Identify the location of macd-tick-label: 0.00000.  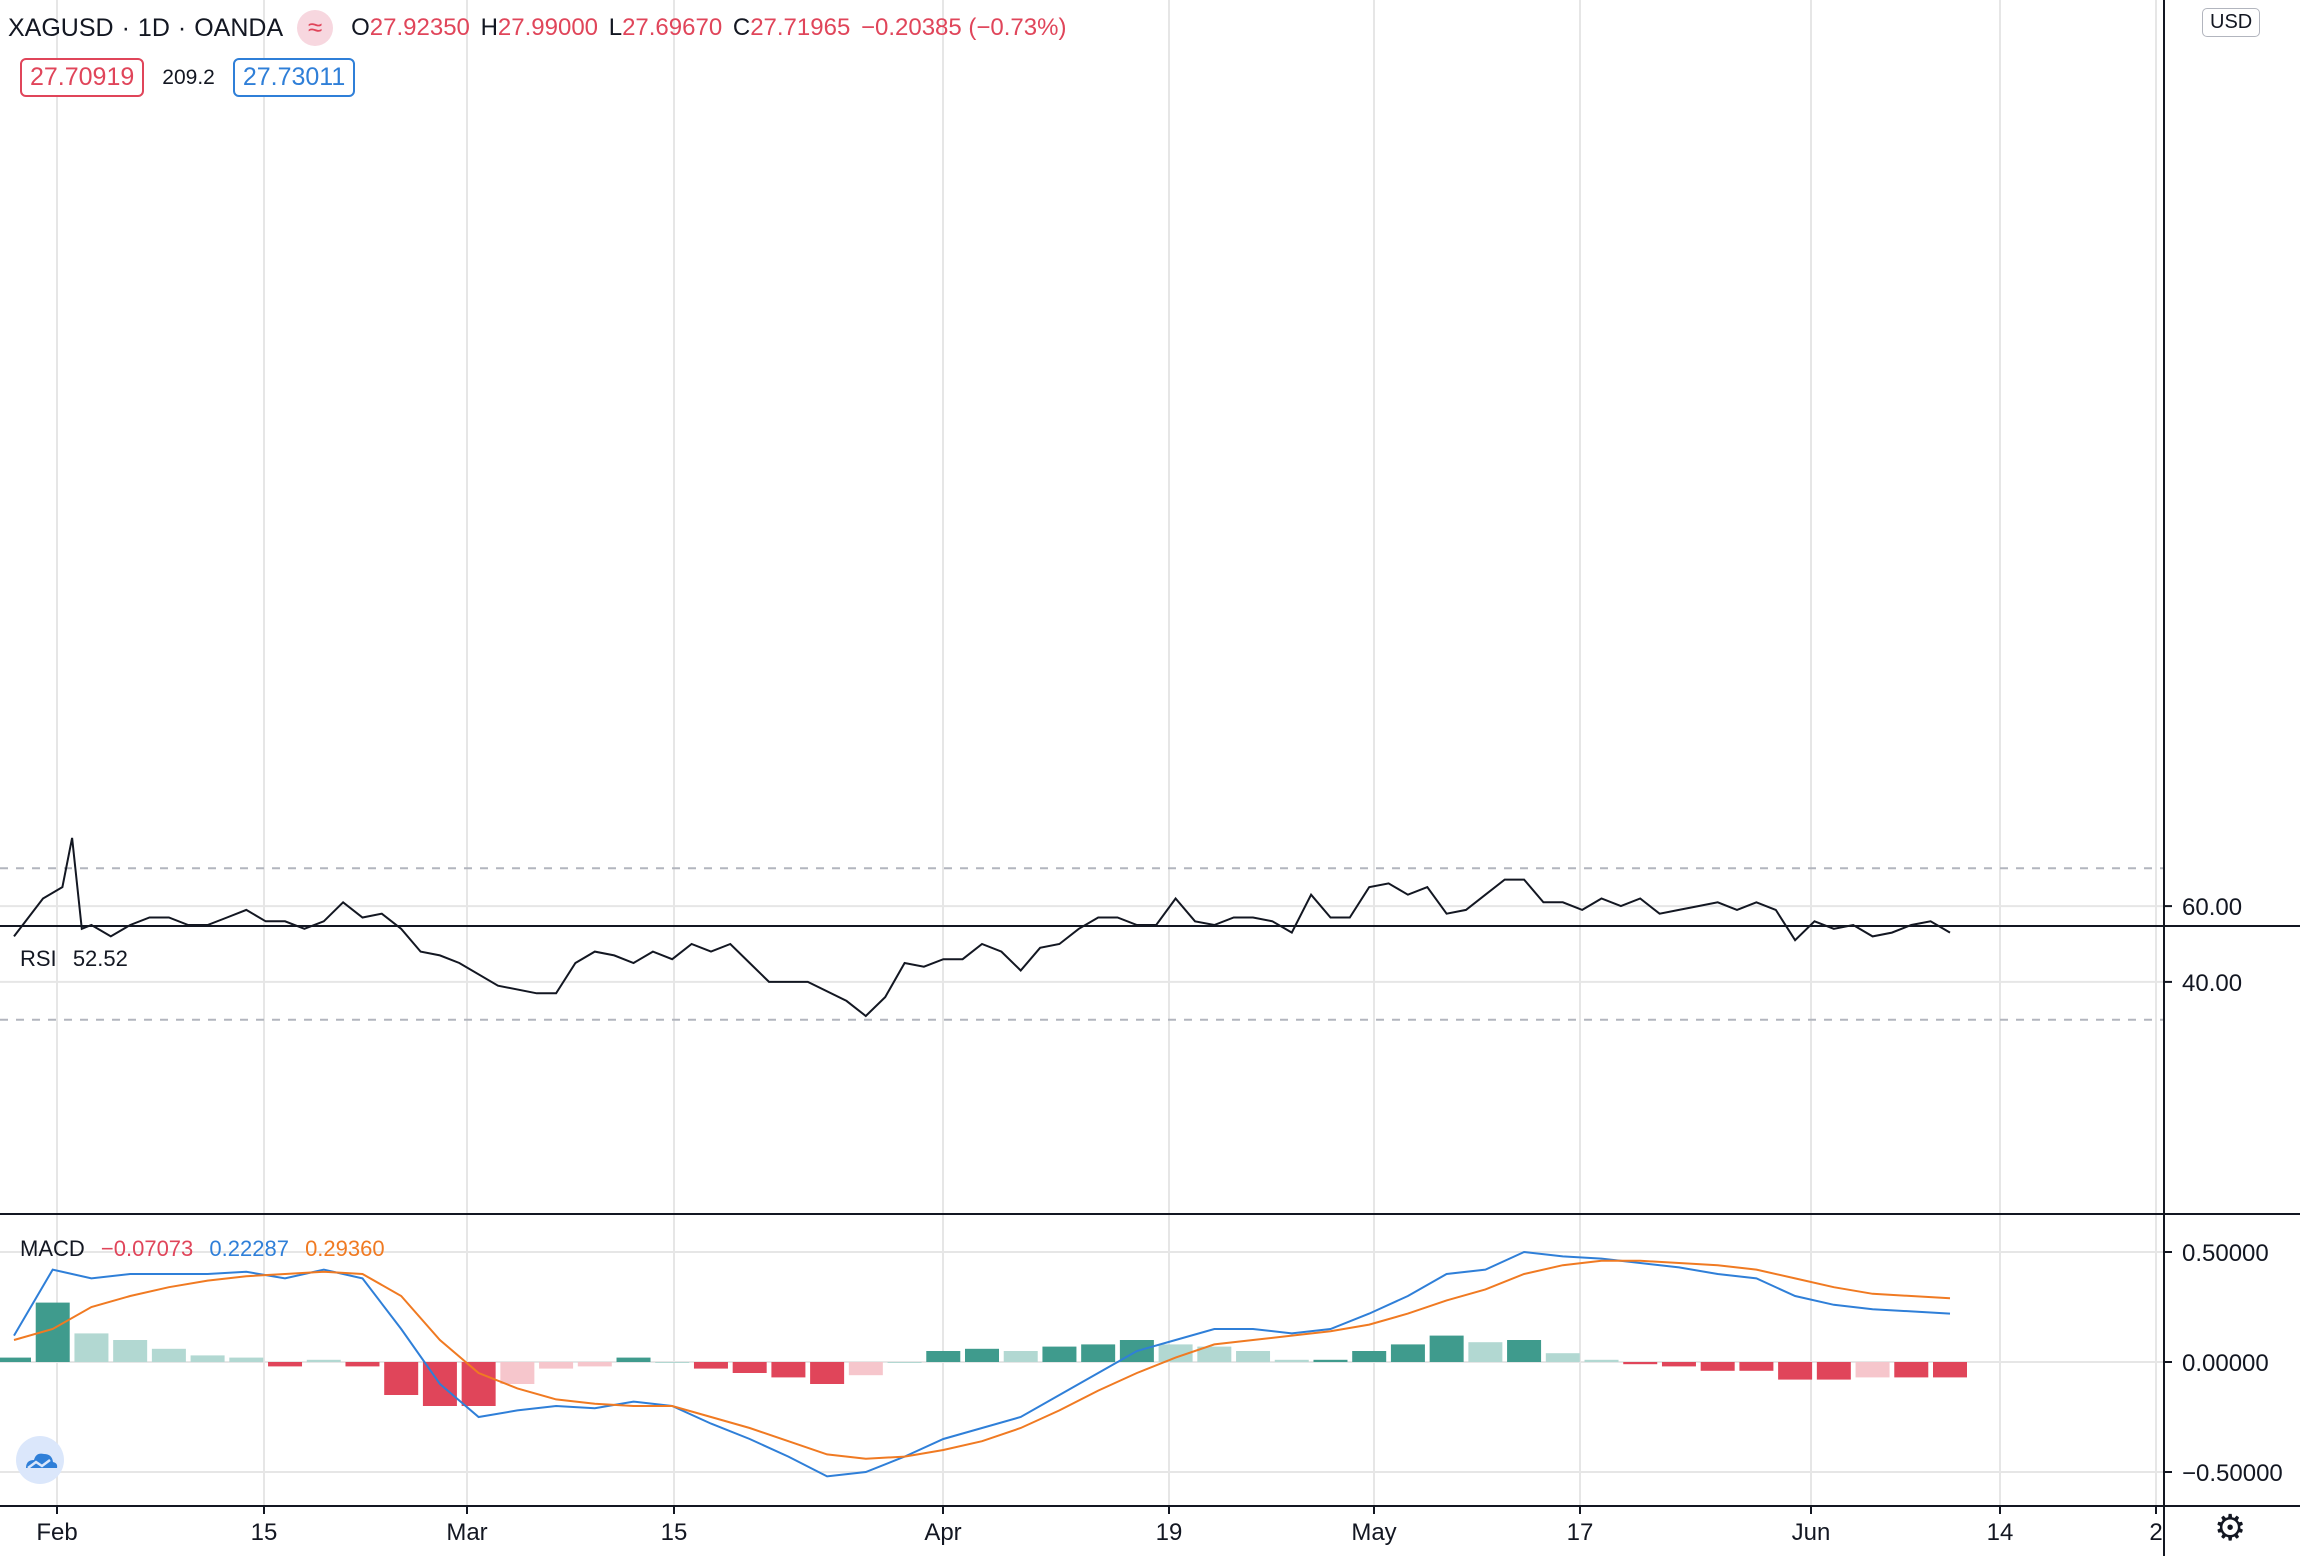
(2225, 1363).